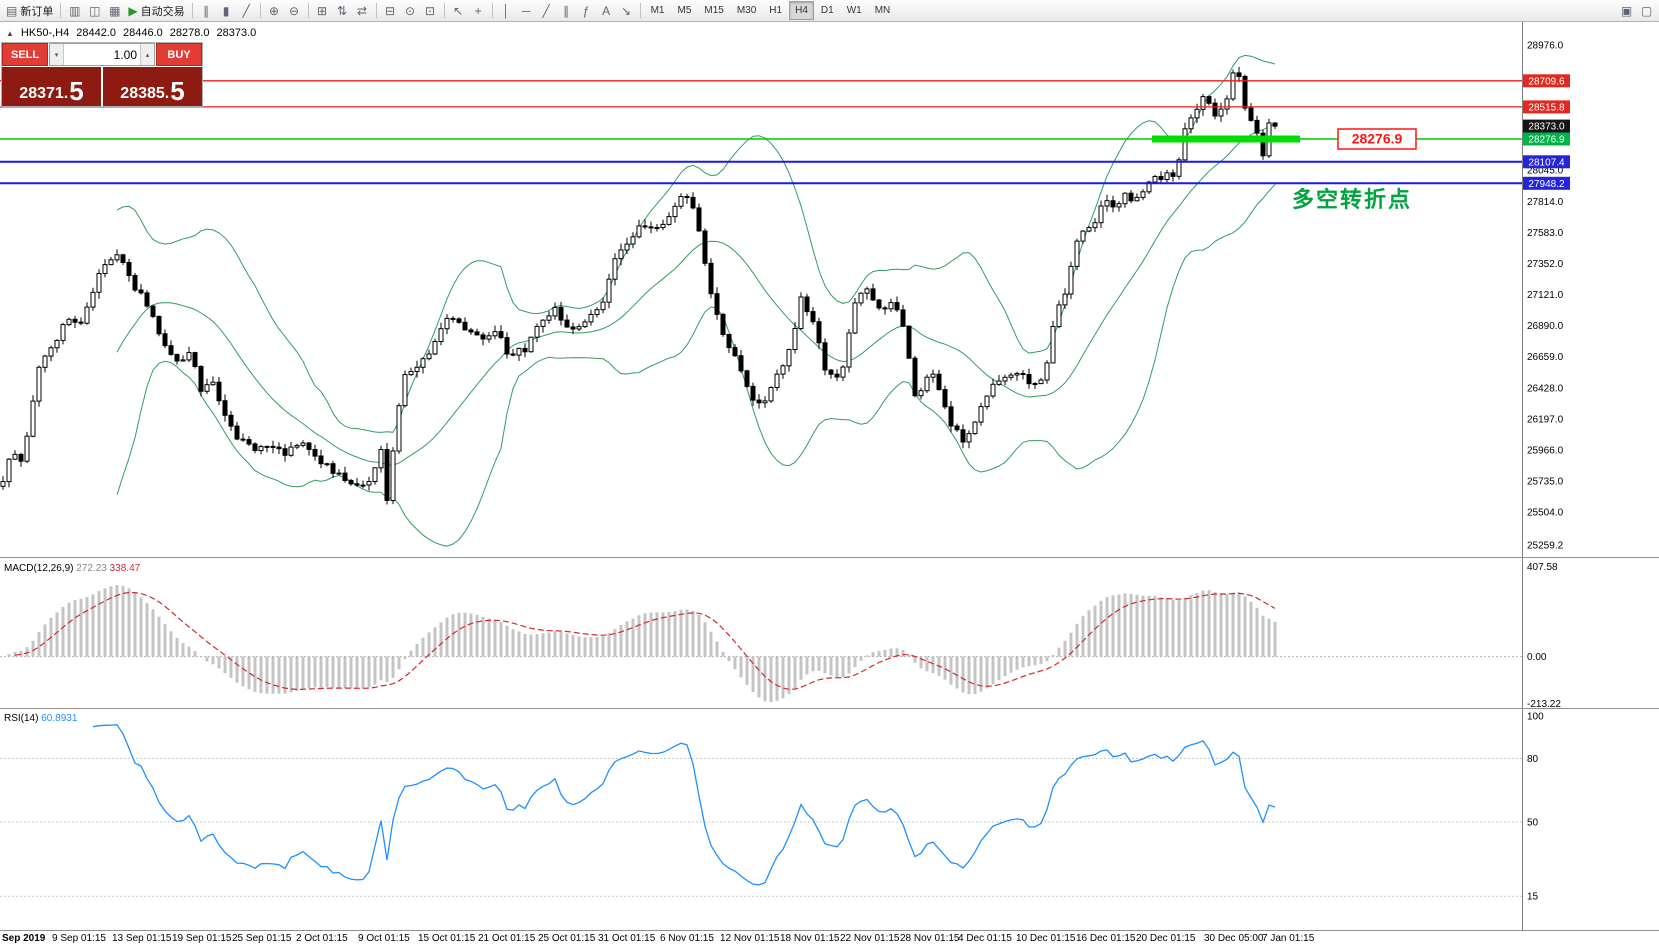 The height and width of the screenshot is (945, 1659). I want to click on buy-price-display: 28385. 5, so click(152, 86).